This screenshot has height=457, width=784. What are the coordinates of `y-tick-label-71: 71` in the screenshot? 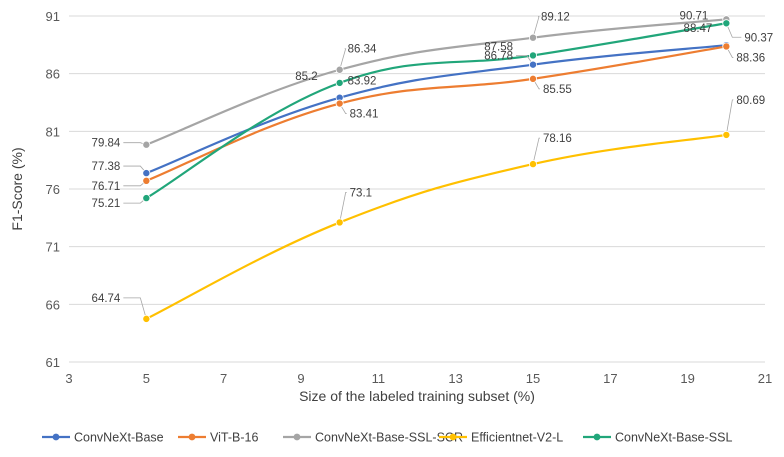 It's located at (53, 247).